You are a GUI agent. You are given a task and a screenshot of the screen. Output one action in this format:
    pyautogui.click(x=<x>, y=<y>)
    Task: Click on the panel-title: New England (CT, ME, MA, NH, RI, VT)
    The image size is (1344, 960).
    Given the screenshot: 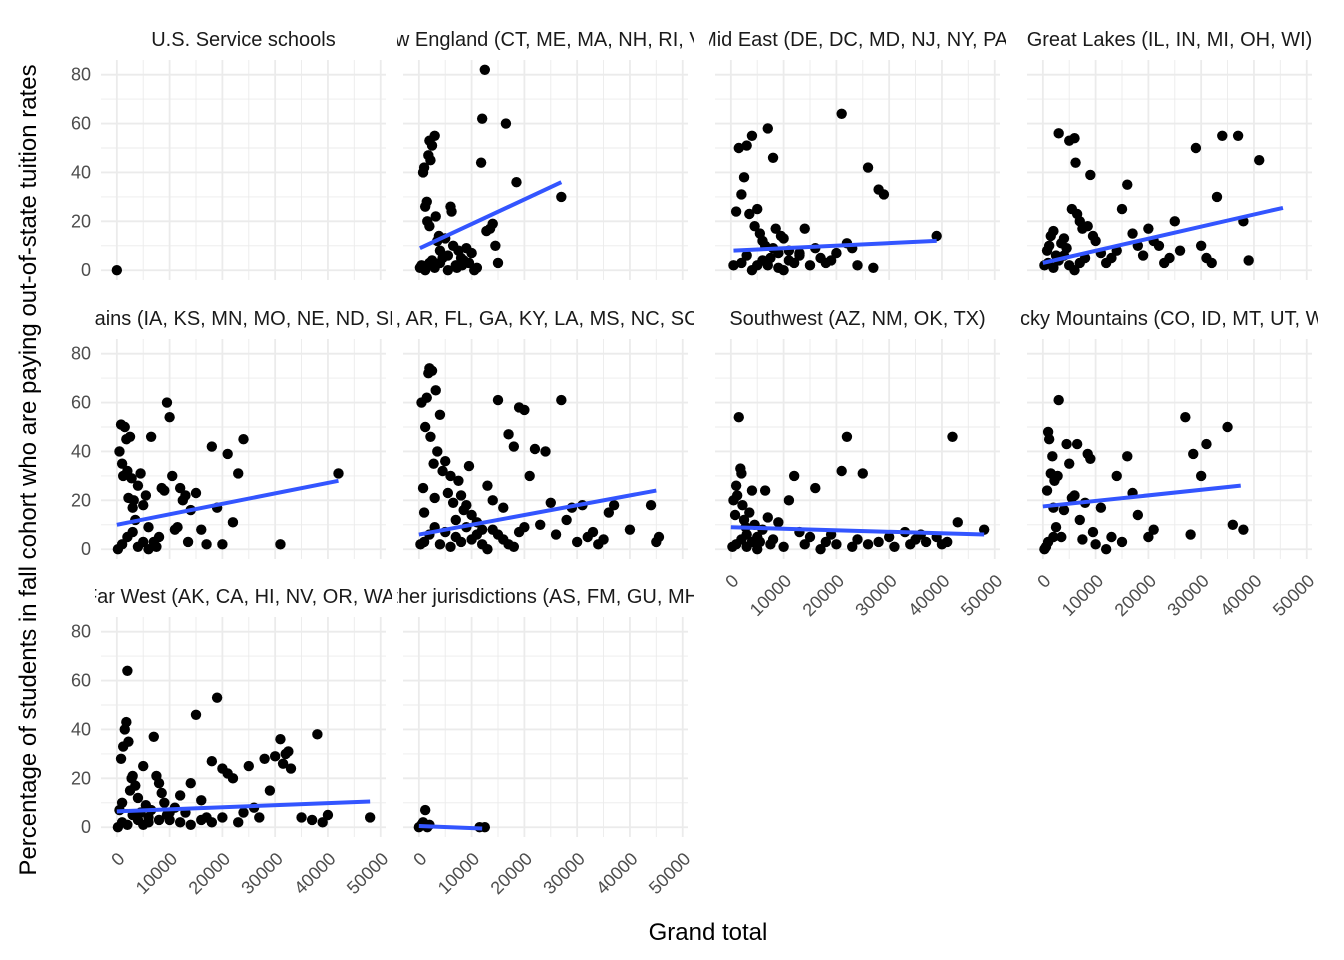 What is the action you would take?
    pyautogui.click(x=545, y=40)
    